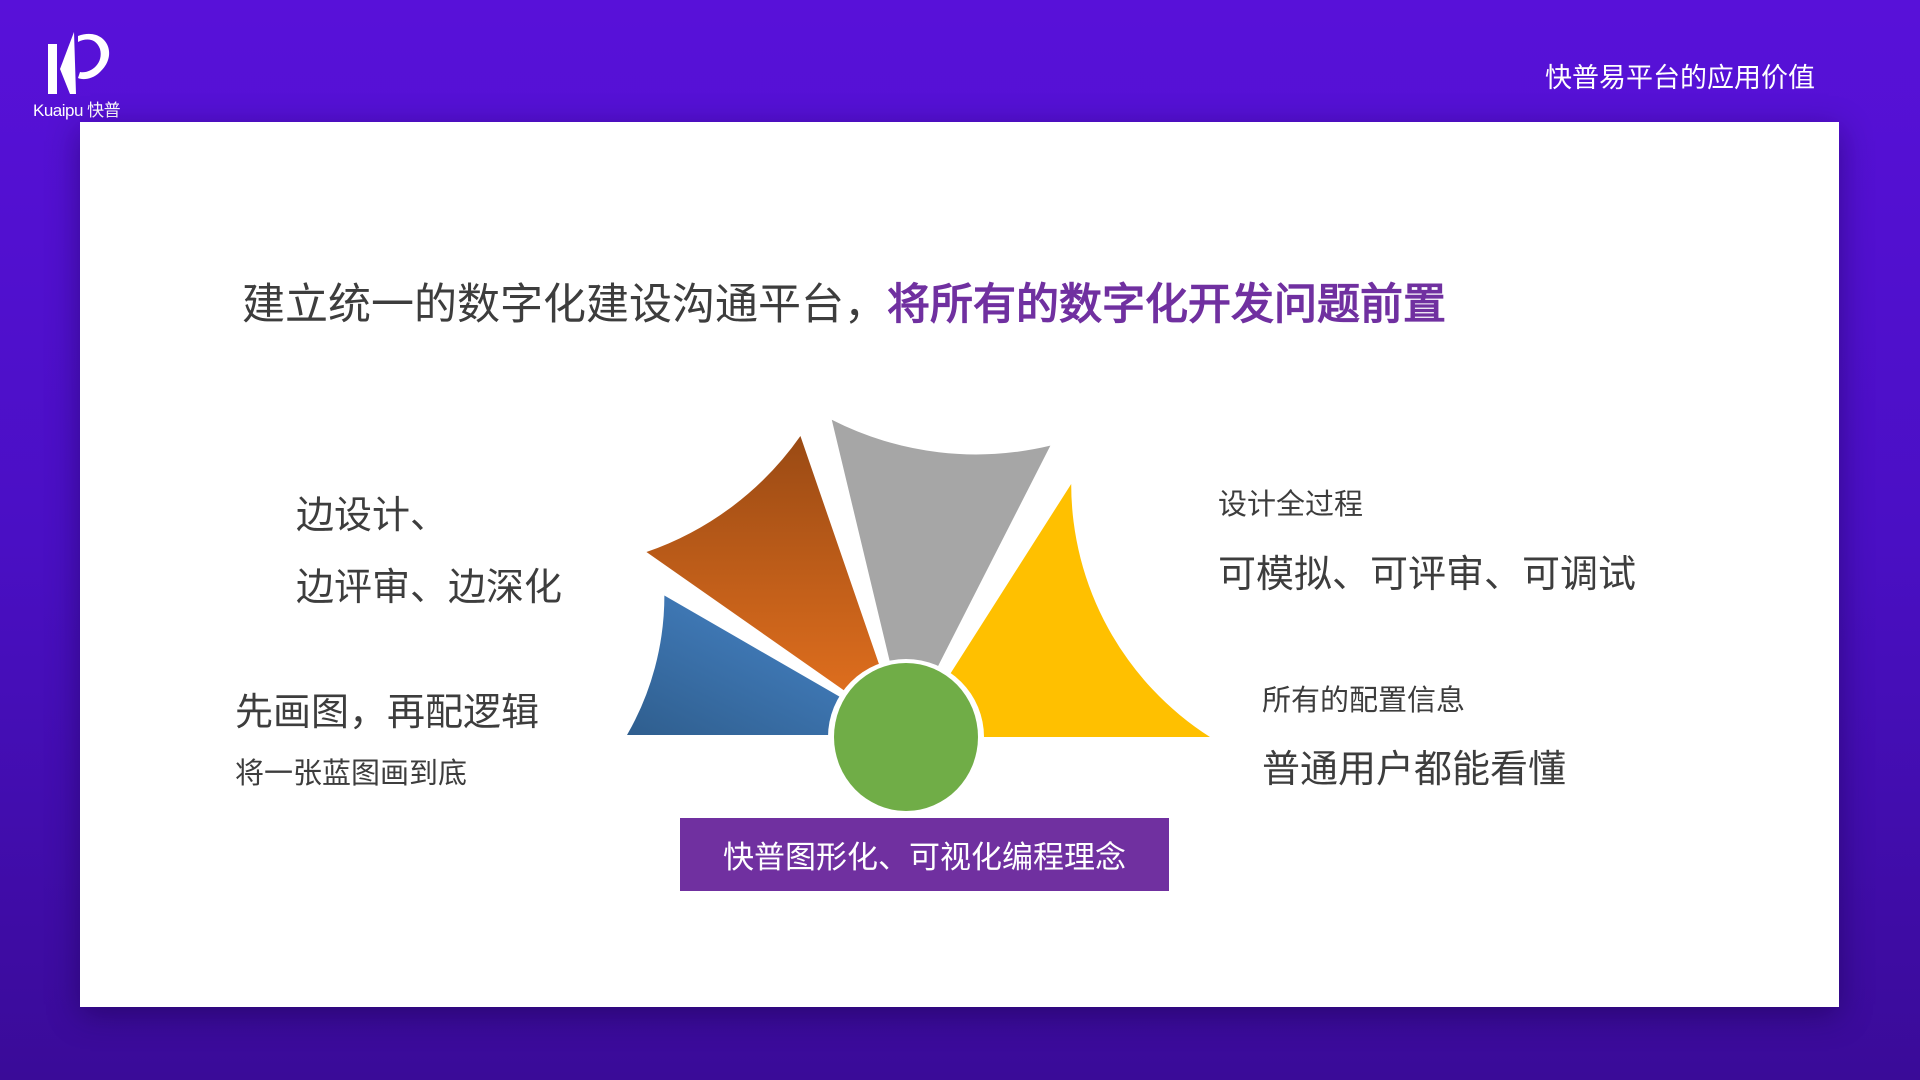 The image size is (1920, 1080). What do you see at coordinates (1364, 700) in the screenshot?
I see `right-bottom-line1: 所有的配置信息` at bounding box center [1364, 700].